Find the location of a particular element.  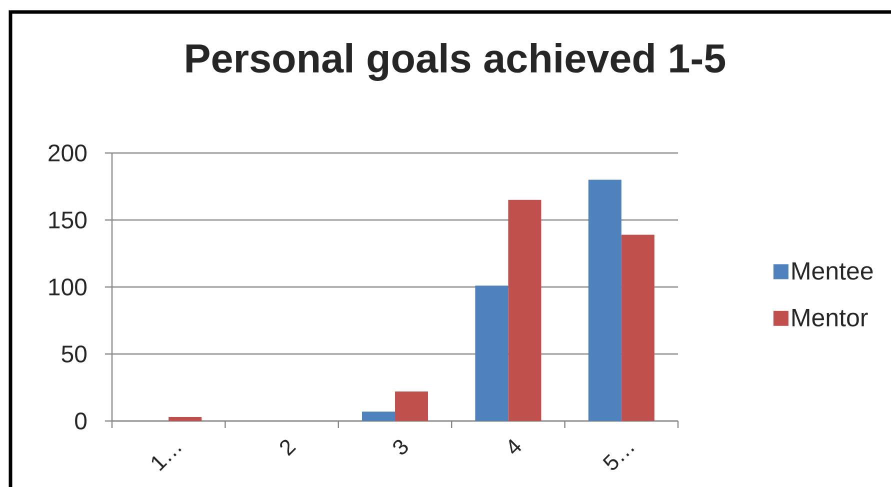

y-tick-label: 150 is located at coordinates (68, 219).